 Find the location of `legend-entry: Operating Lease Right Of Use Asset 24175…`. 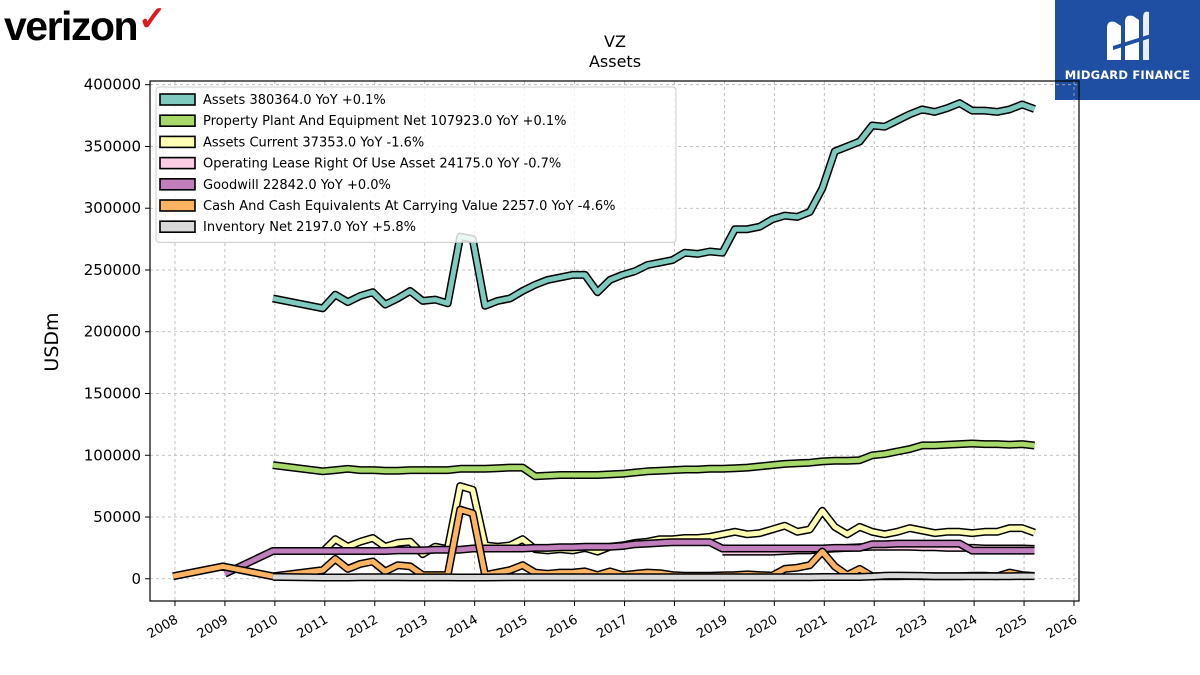

legend-entry: Operating Lease Right Of Use Asset 24175… is located at coordinates (382, 164).